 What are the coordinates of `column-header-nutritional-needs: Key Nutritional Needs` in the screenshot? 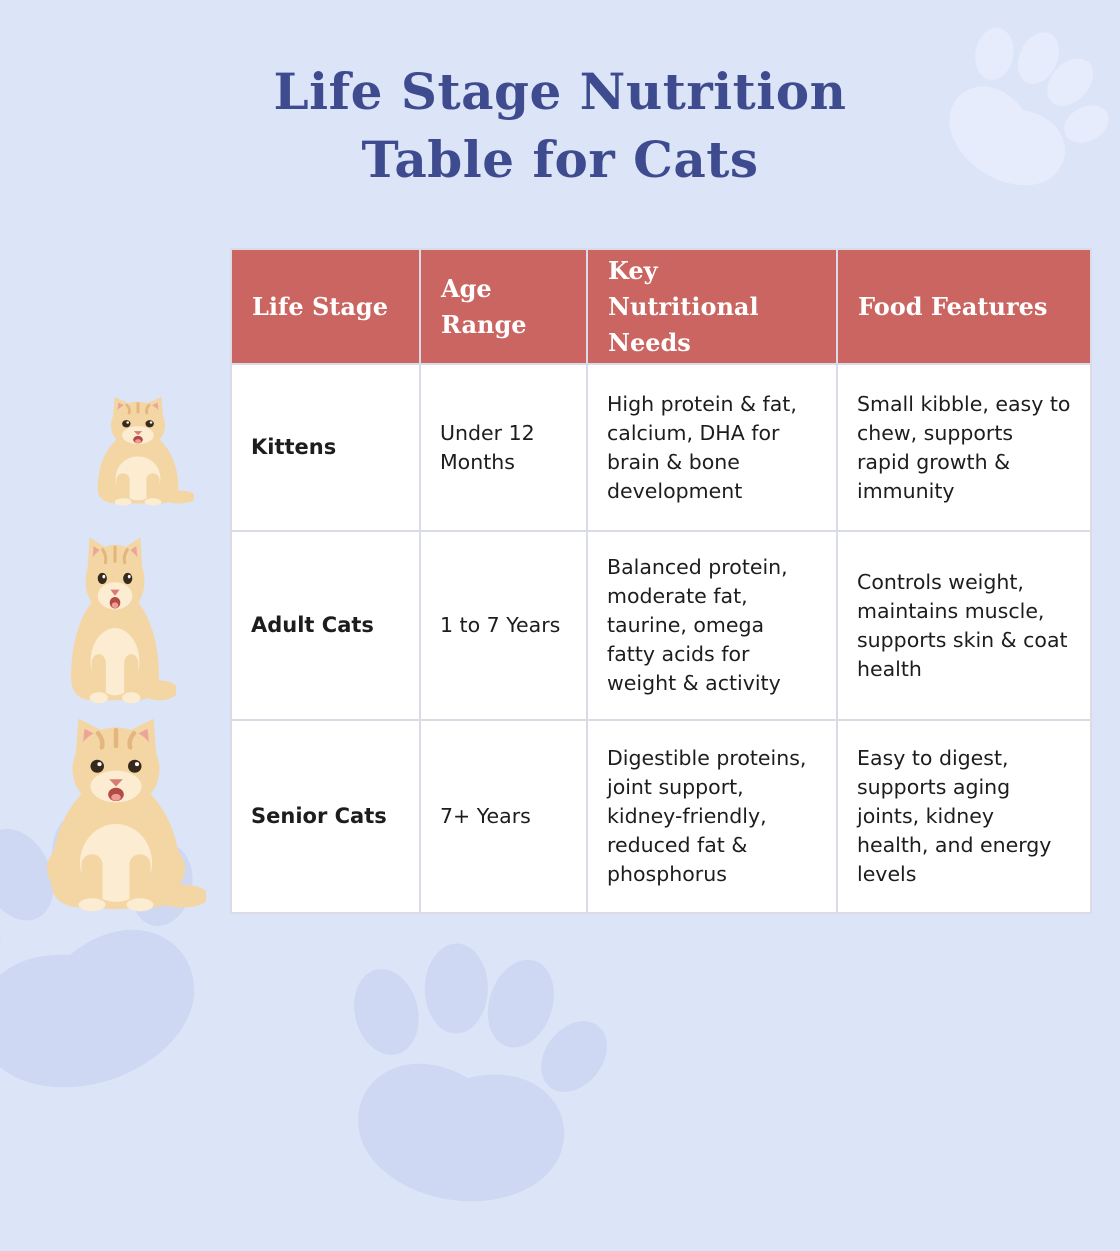 It's located at (712, 306).